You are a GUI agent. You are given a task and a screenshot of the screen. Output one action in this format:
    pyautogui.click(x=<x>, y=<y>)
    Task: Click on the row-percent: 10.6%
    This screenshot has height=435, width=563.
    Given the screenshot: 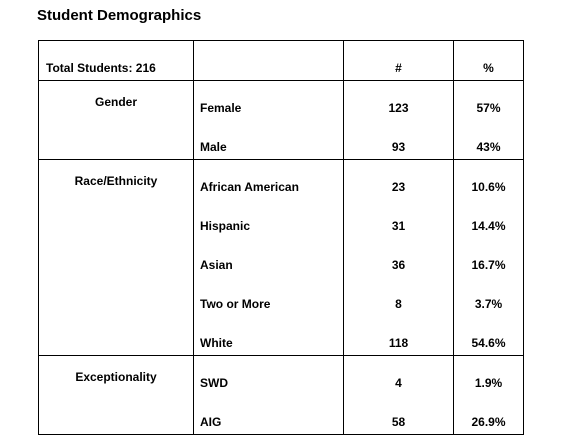 What is the action you would take?
    pyautogui.click(x=488, y=179)
    